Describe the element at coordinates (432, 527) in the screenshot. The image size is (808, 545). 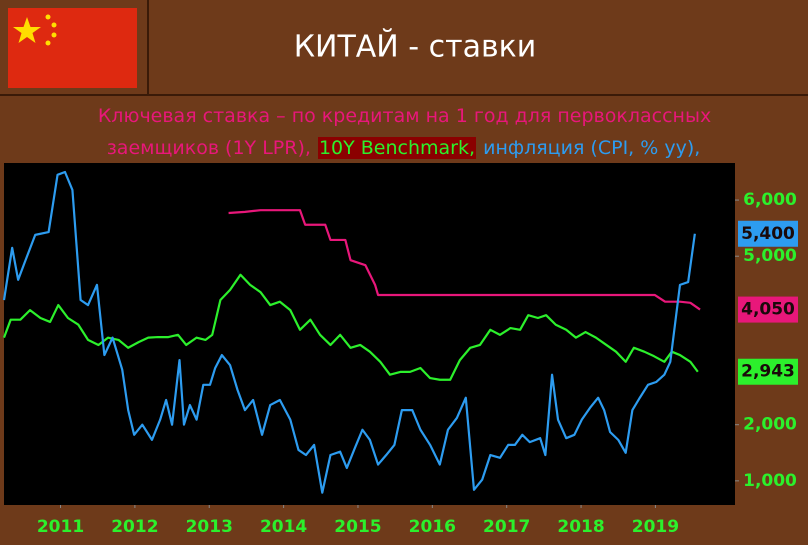
I see `x-tick-label: 2016` at that location.